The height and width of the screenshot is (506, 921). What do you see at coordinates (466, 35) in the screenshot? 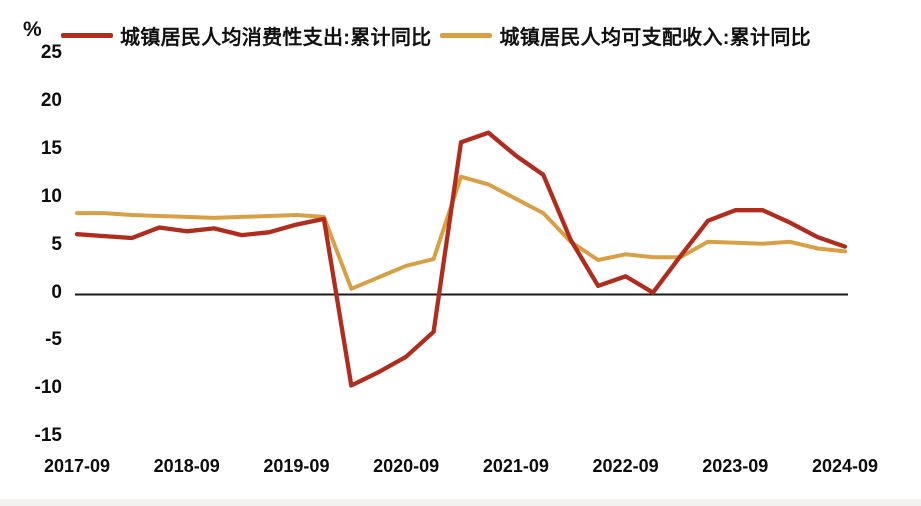
I see `legend-swatch-income` at bounding box center [466, 35].